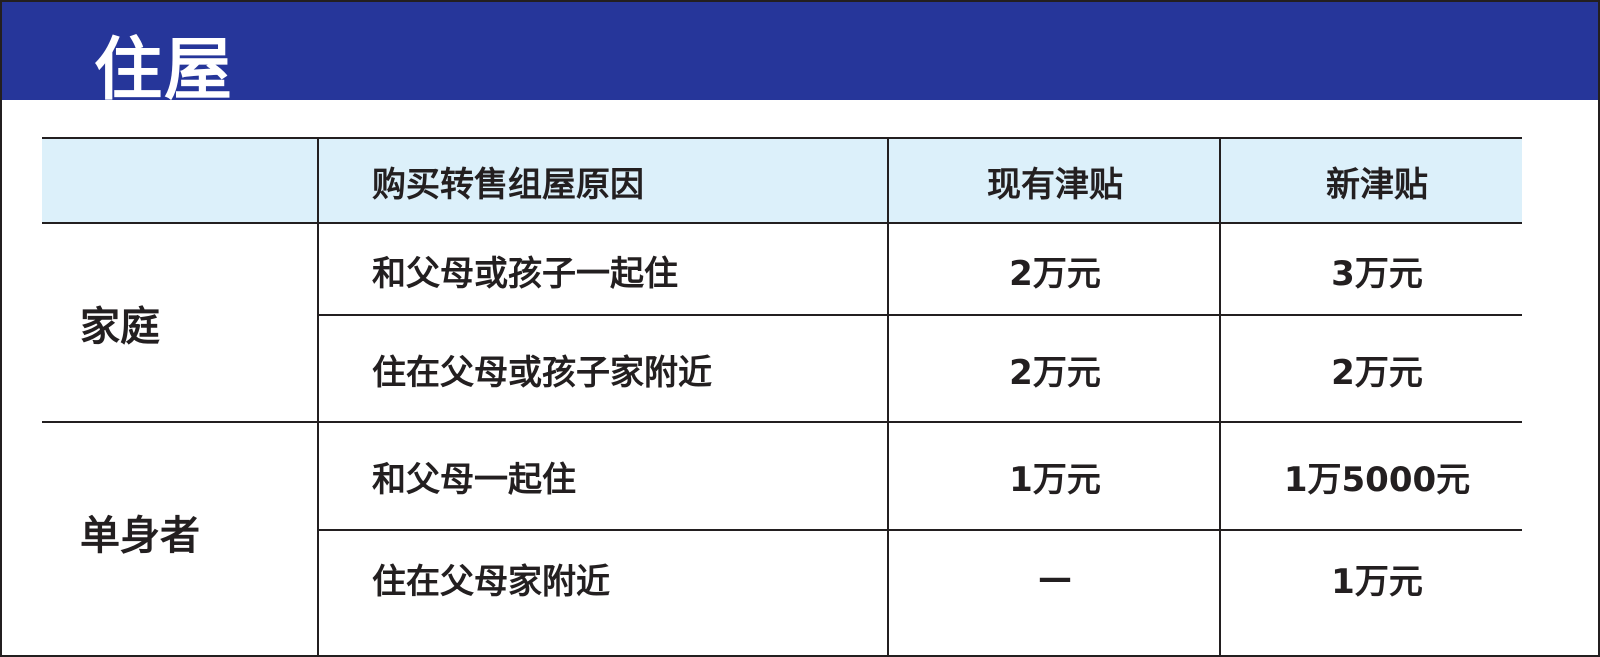 The width and height of the screenshot is (1600, 657). What do you see at coordinates (1377, 581) in the screenshot?
I see `row-new: 1万元` at bounding box center [1377, 581].